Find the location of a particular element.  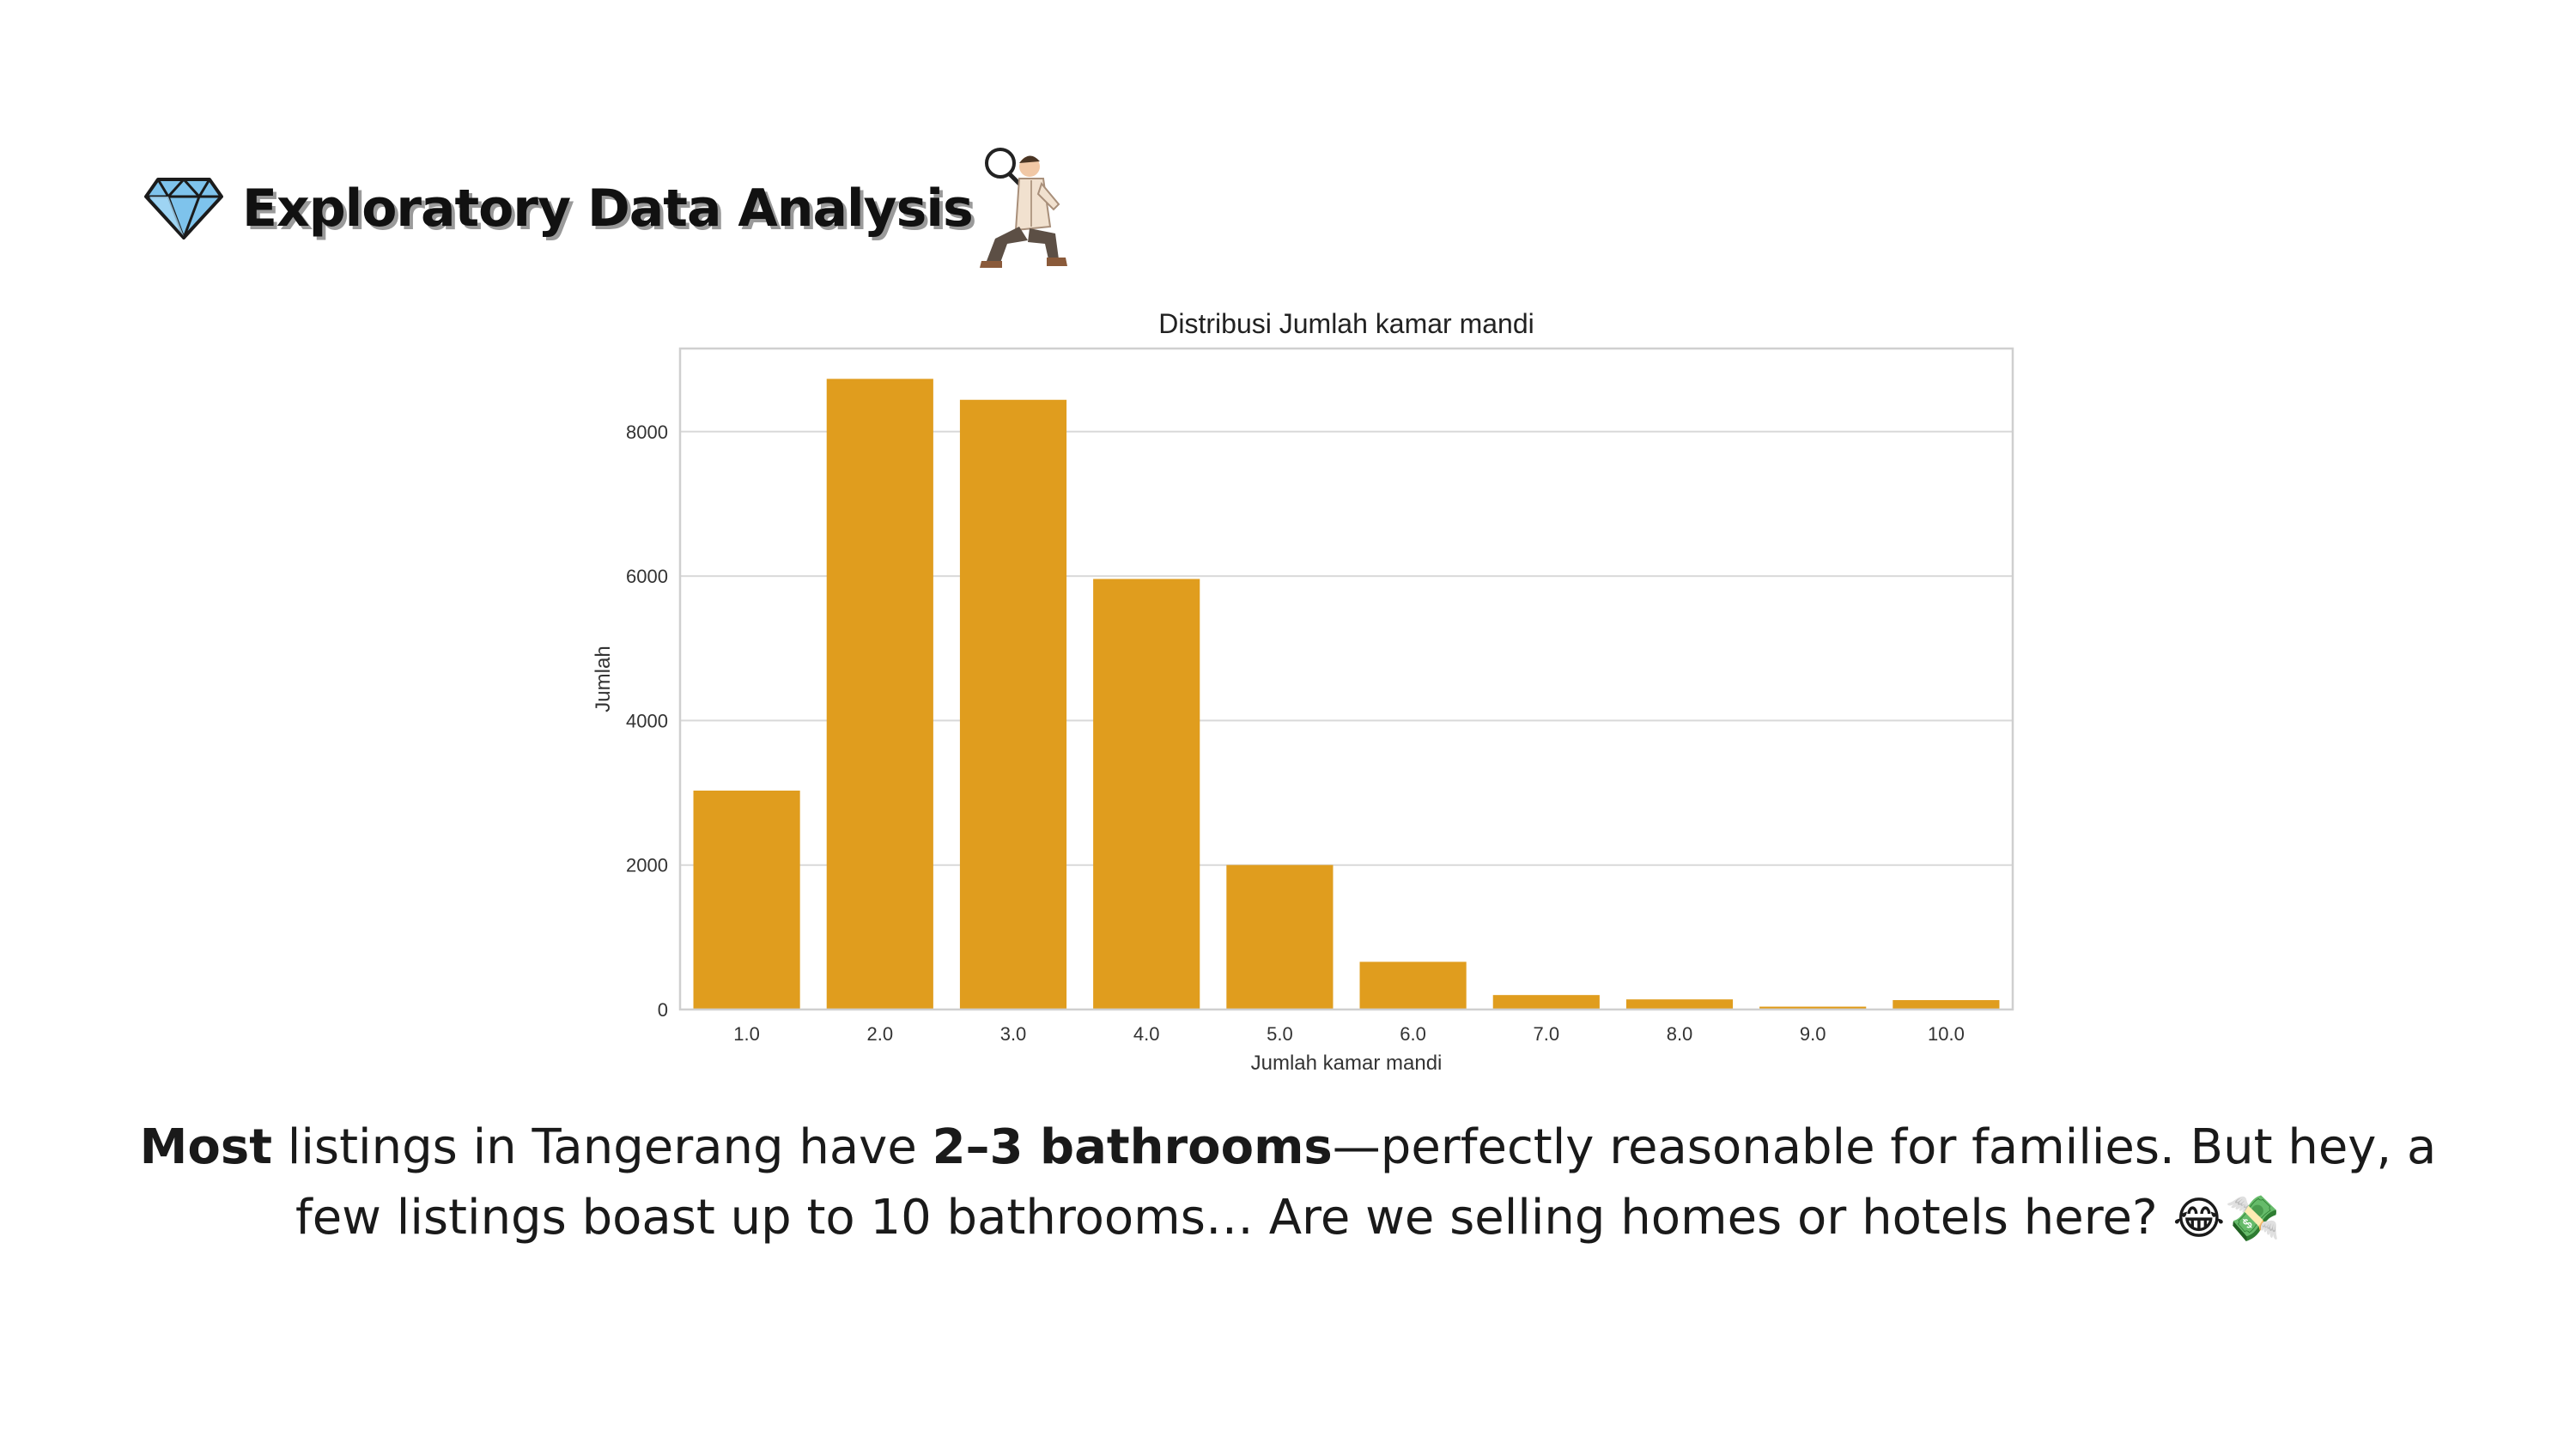

x-tick-label: 6.0 is located at coordinates (1413, 1034).